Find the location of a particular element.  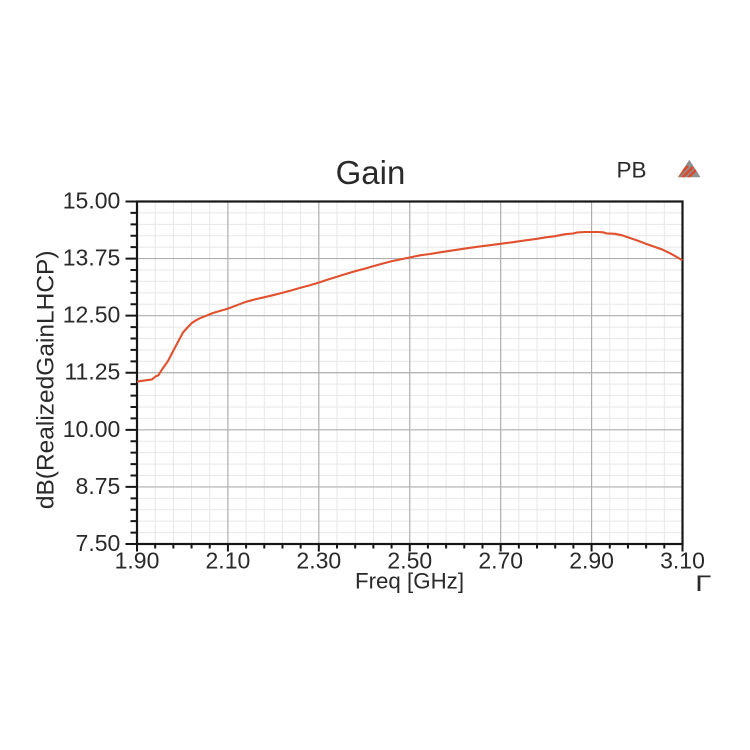

svg-text: 1.90 is located at coordinates (137, 561).